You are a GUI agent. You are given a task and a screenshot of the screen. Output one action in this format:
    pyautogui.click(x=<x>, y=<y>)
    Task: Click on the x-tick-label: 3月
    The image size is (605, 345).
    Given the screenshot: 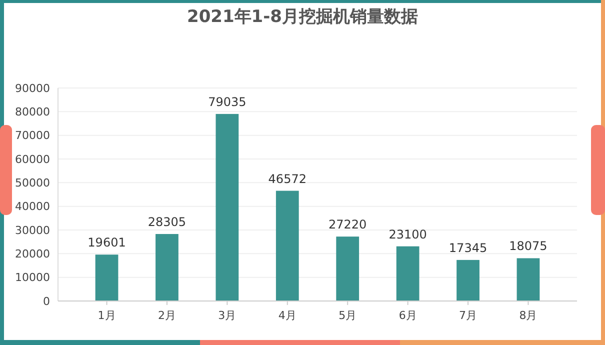 What is the action you would take?
    pyautogui.click(x=227, y=315)
    